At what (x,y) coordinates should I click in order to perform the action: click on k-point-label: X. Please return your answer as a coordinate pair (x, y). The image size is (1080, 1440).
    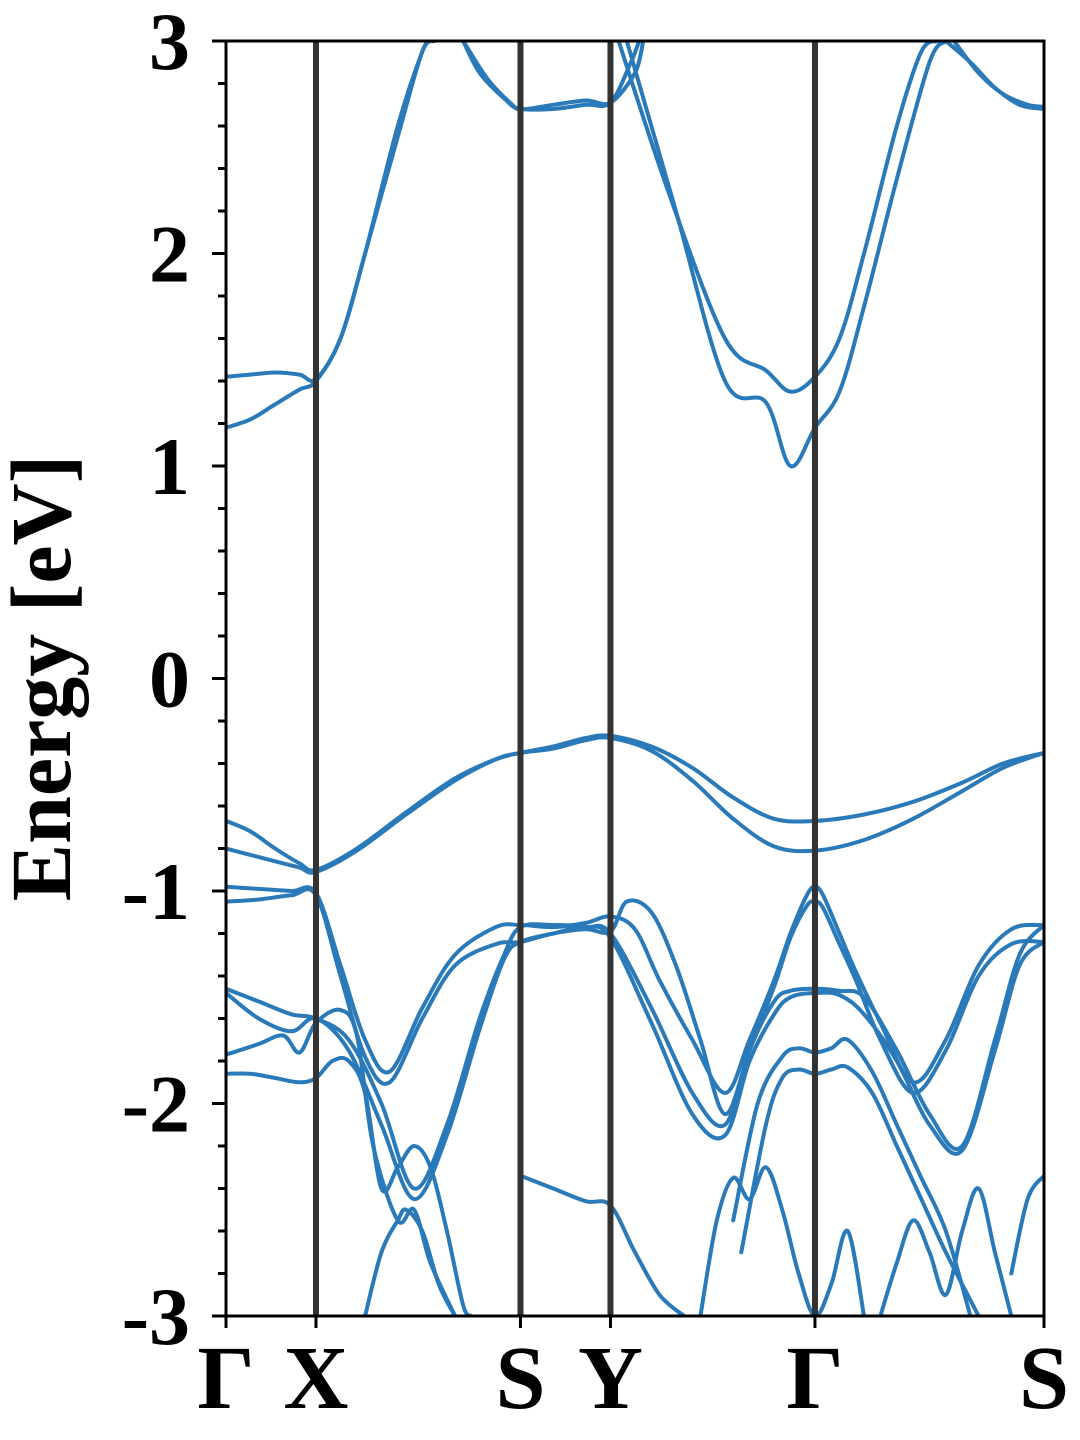
    Looking at the image, I should click on (315, 1378).